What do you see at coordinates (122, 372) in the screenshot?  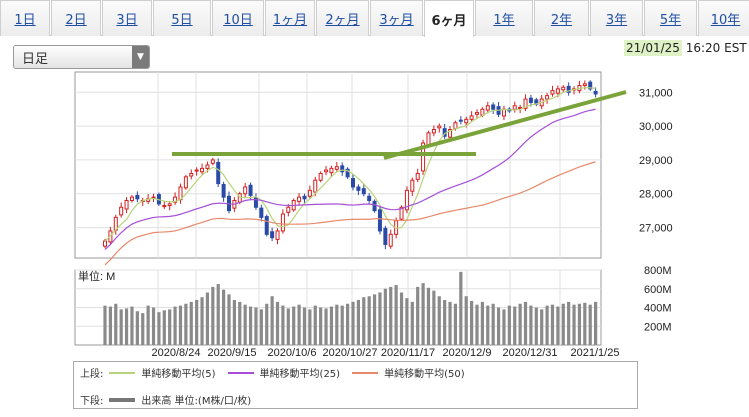 I see `legend-swatch-ma5` at bounding box center [122, 372].